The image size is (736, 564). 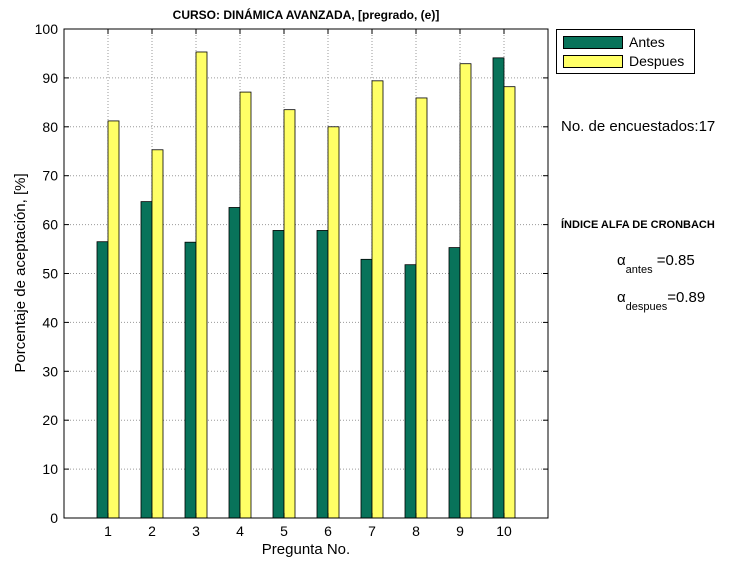 I want to click on legend-label-antes: Antes, so click(x=647, y=42).